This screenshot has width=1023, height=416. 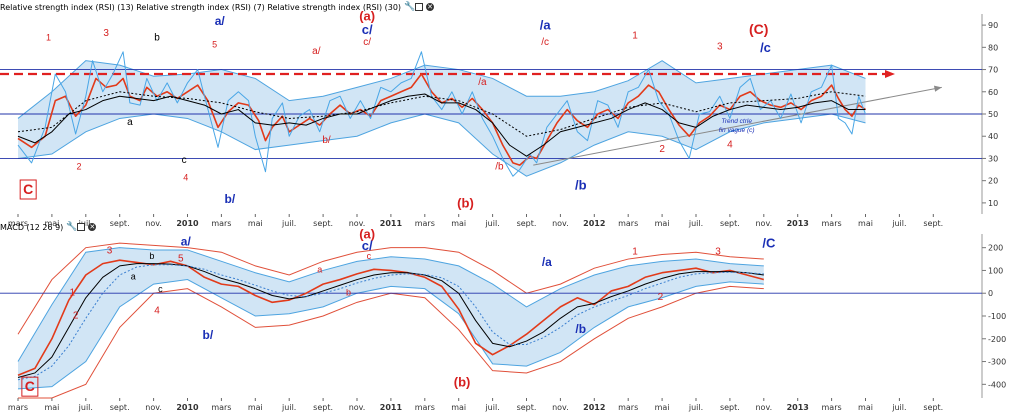 I want to click on y-tick-label: 50, so click(x=993, y=114).